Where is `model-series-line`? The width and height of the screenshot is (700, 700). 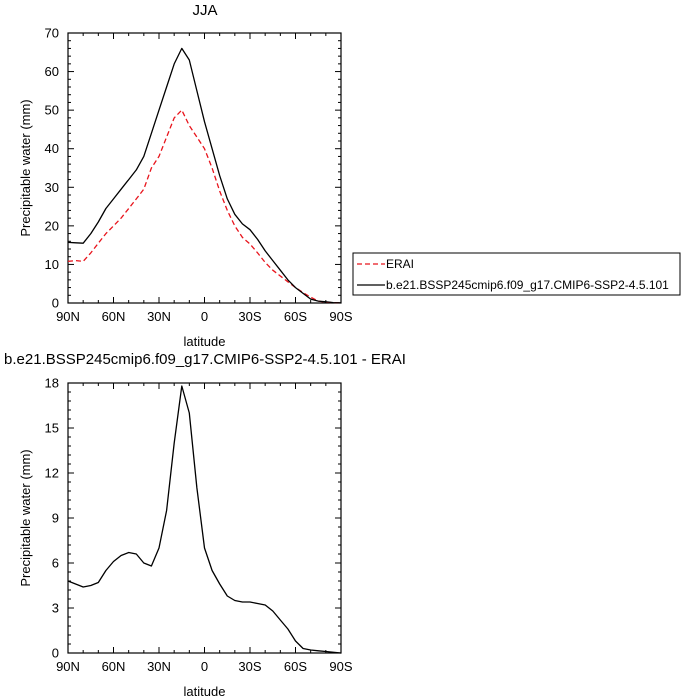 model-series-line is located at coordinates (204, 175).